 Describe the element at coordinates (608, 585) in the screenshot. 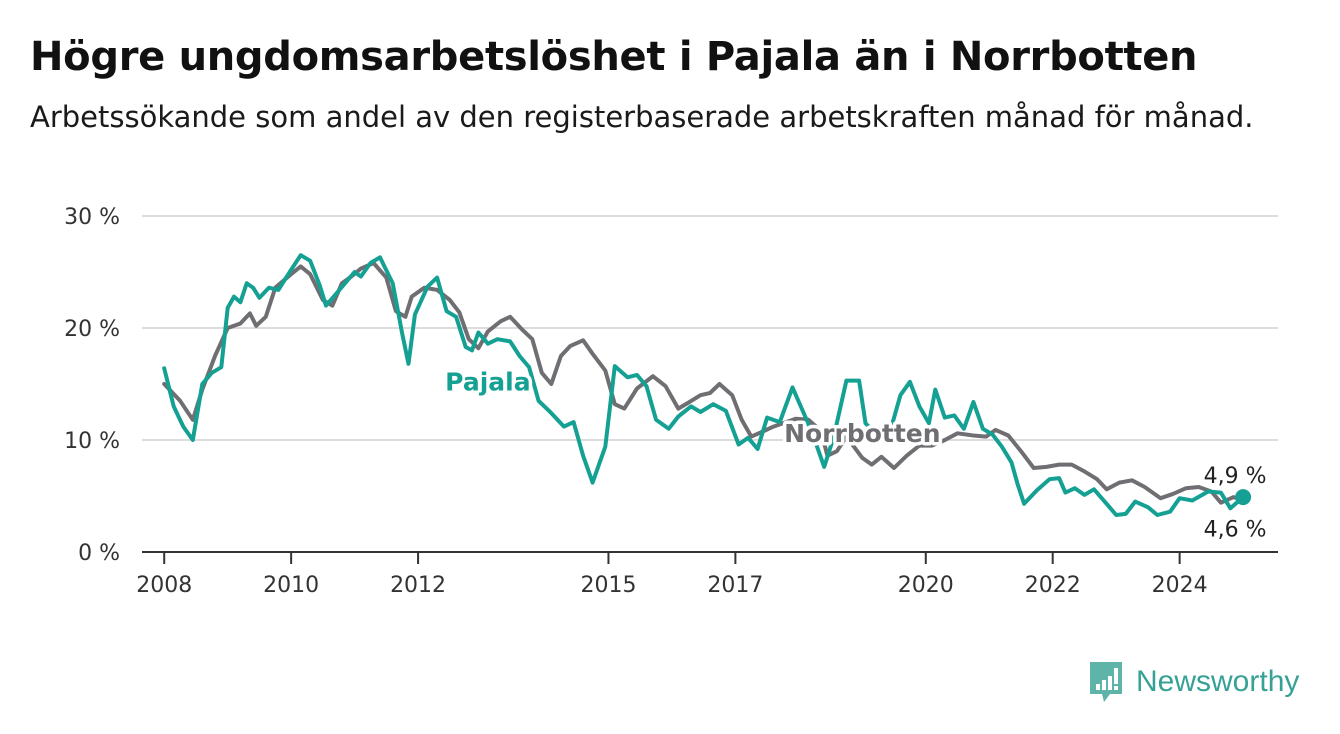

I see `x-tick-label: 2015` at that location.